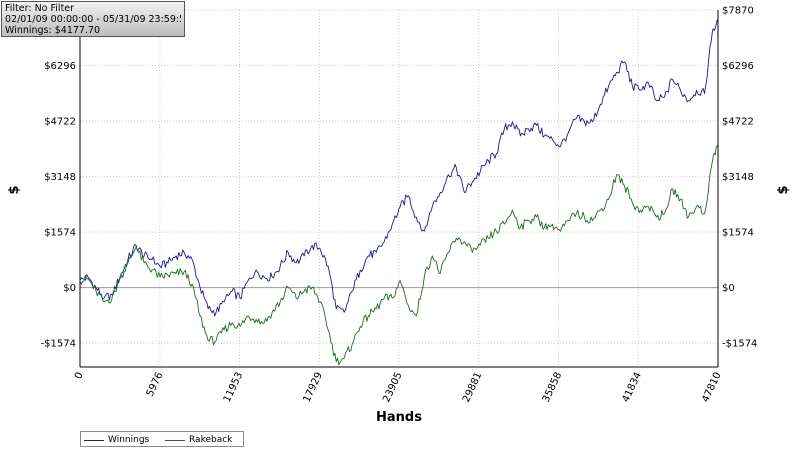 The height and width of the screenshot is (462, 800). What do you see at coordinates (399, 417) in the screenshot?
I see `x-axis-label: Hands` at bounding box center [399, 417].